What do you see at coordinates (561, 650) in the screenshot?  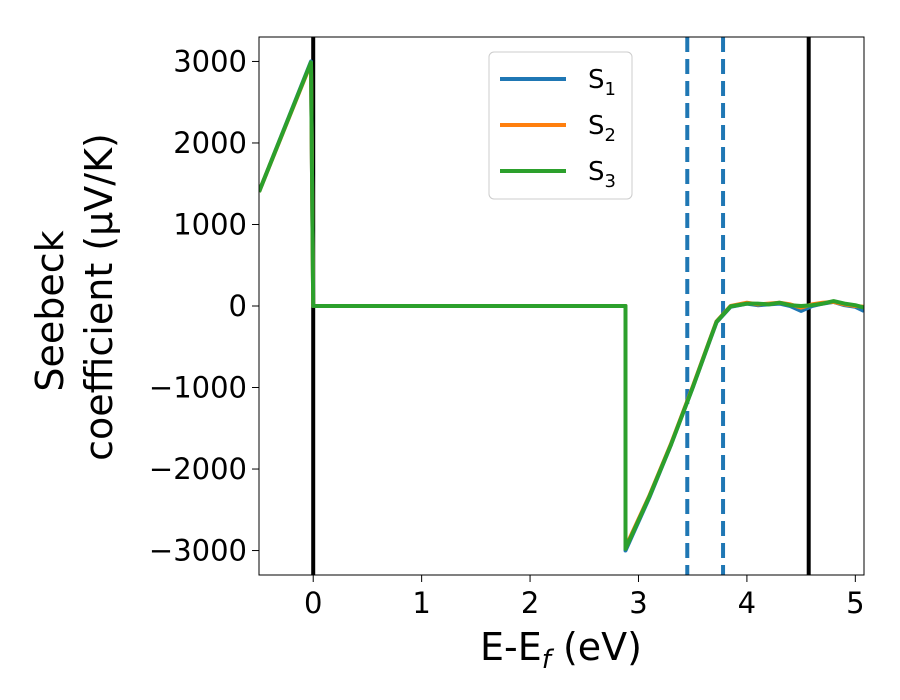 I see `x-axis-label: E-Ef (eV)` at bounding box center [561, 650].